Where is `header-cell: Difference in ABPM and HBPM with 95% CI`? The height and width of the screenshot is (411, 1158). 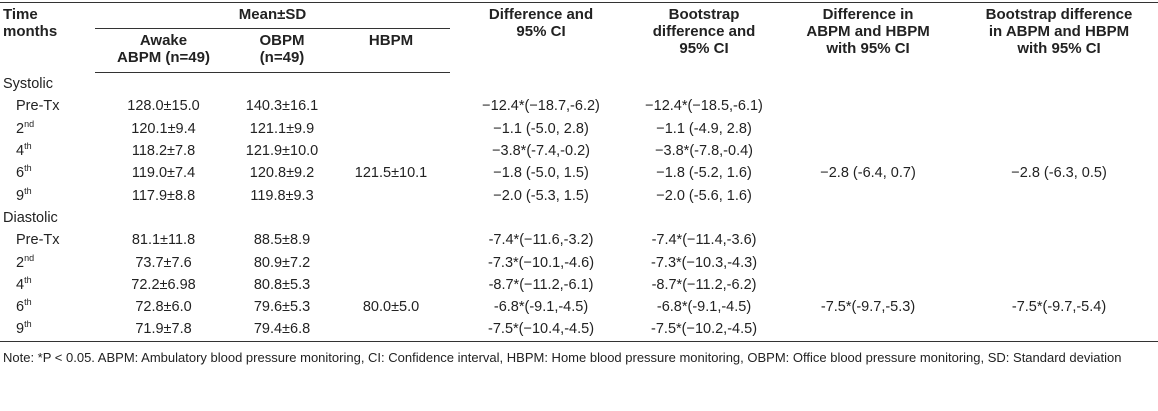 header-cell: Difference in ABPM and HBPM with 95% CI is located at coordinates (868, 37).